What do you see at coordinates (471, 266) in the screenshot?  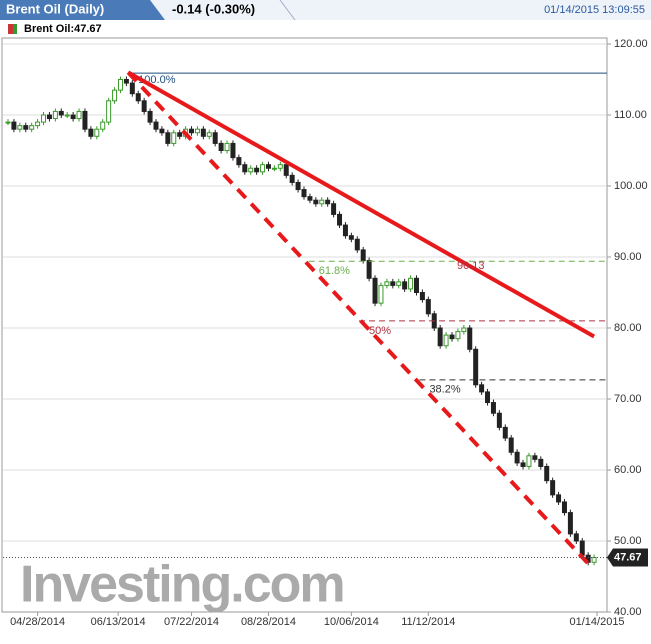 I see `annotation: 90.13` at bounding box center [471, 266].